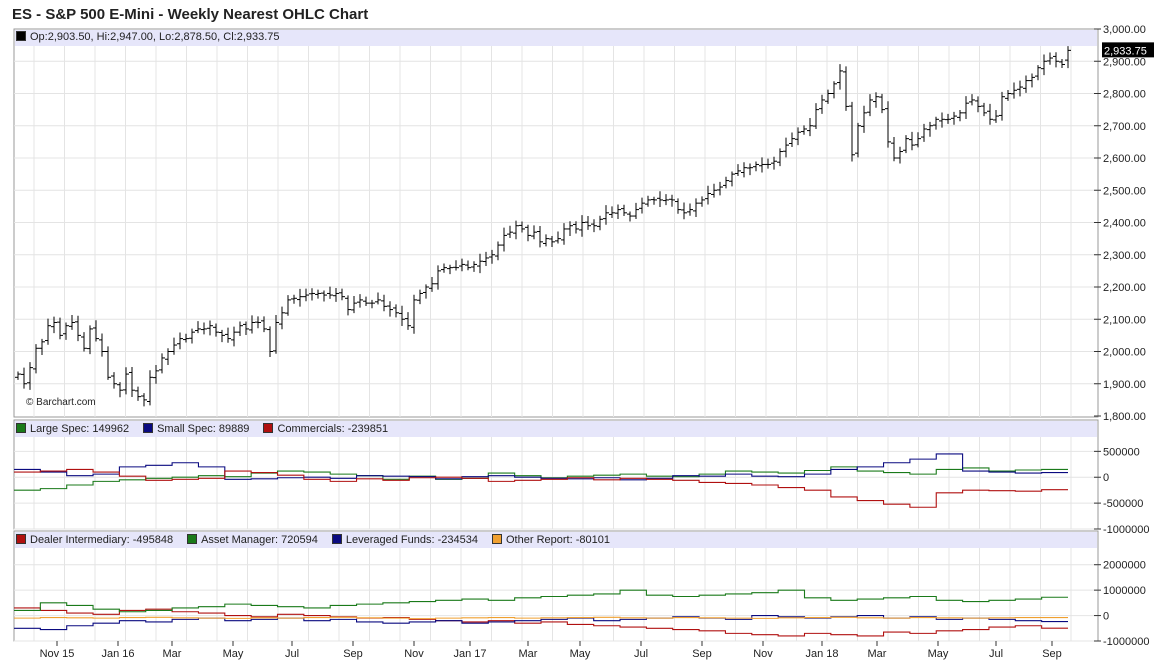 The image size is (1164, 669). Describe the element at coordinates (94, 540) in the screenshot. I see `legend-item: Dealer Intermediary: -495848` at that location.